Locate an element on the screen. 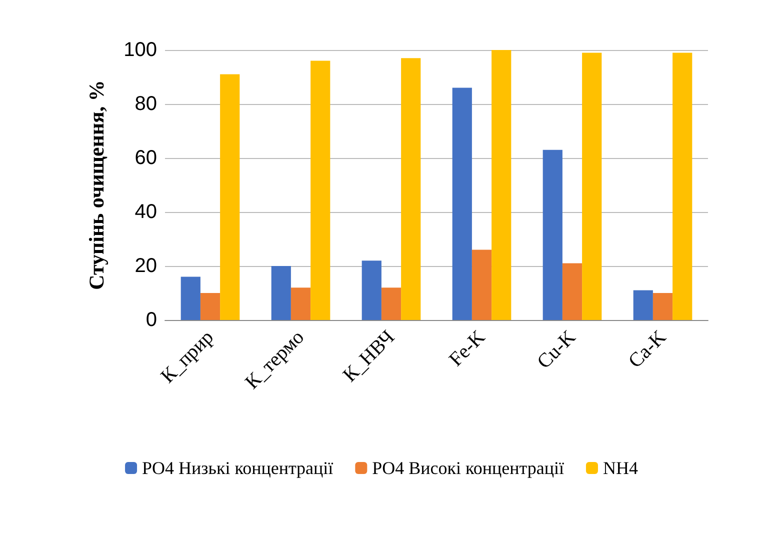 The height and width of the screenshot is (552, 763). y-tick-label: 60 is located at coordinates (145, 158).